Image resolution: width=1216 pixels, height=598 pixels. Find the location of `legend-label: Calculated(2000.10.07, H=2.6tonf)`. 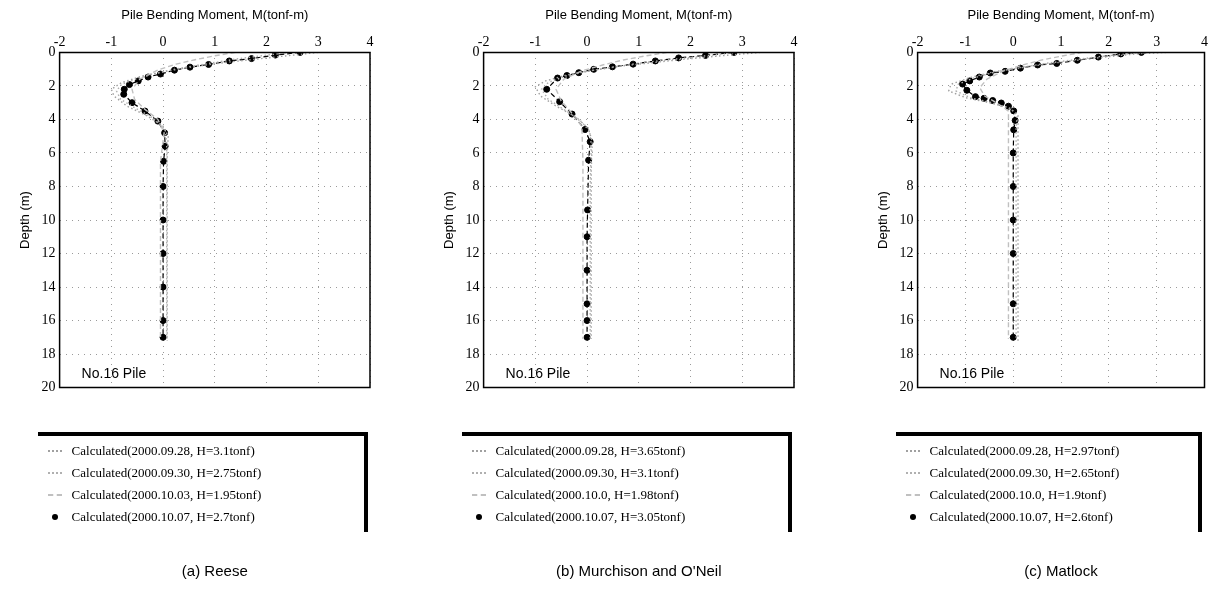

legend-label: Calculated(2000.10.07, H=2.6tonf) is located at coordinates (1021, 517).